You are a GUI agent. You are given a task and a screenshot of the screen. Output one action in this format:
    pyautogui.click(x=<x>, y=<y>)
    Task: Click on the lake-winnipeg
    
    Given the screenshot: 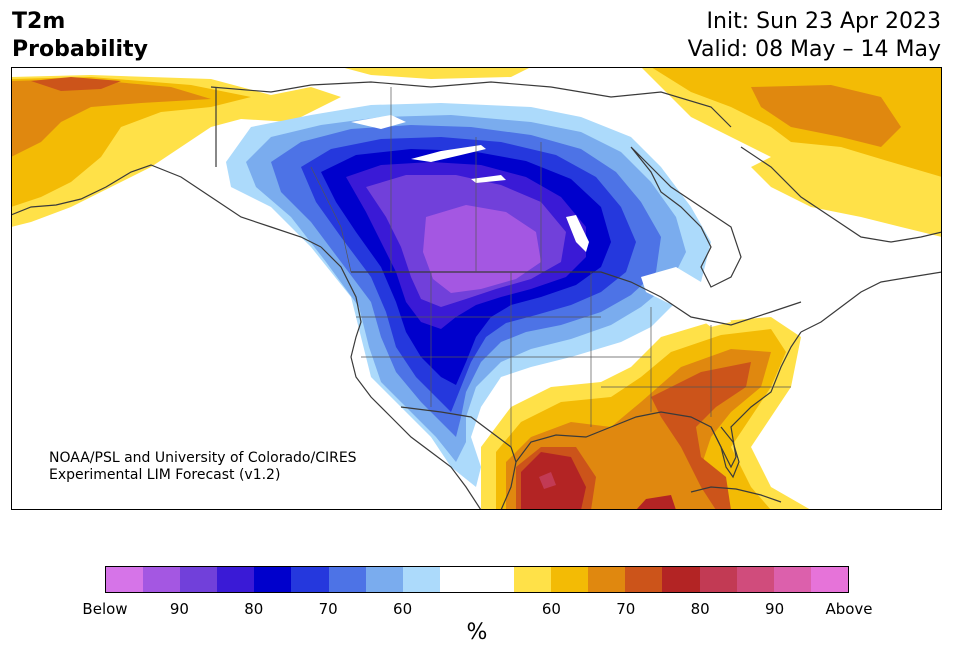 What is the action you would take?
    pyautogui.click(x=577, y=233)
    